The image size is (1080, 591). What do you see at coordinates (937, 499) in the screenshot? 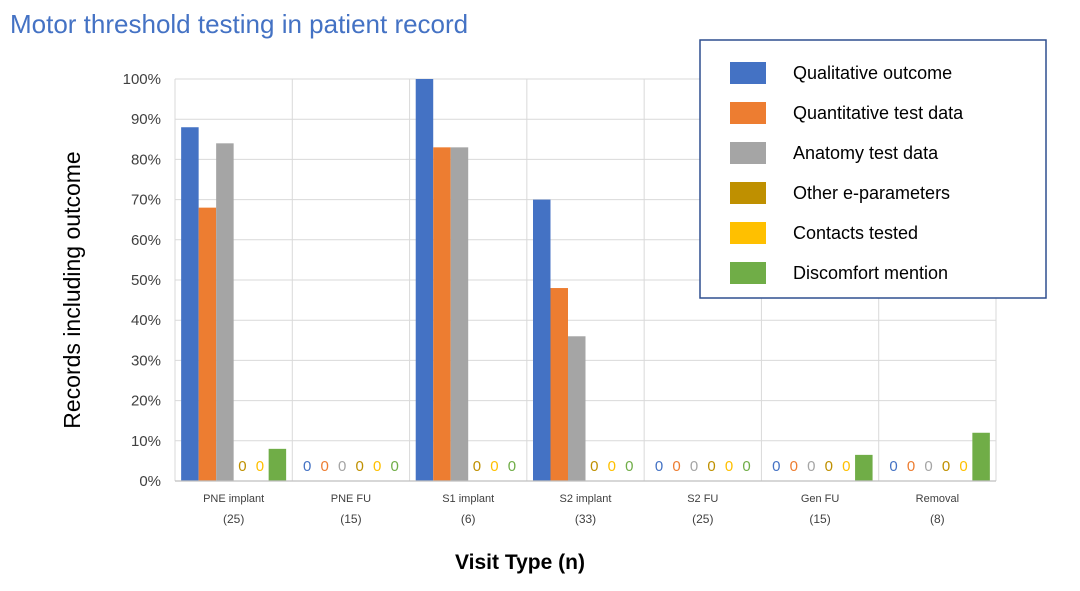
I see `x-tick-label: Removal` at bounding box center [937, 499].